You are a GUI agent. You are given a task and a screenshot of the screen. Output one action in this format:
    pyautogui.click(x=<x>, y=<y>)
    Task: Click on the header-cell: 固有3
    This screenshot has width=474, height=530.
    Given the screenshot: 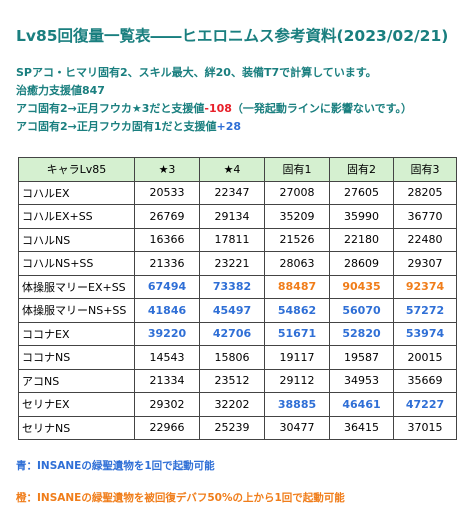 What is the action you would take?
    pyautogui.click(x=425, y=169)
    